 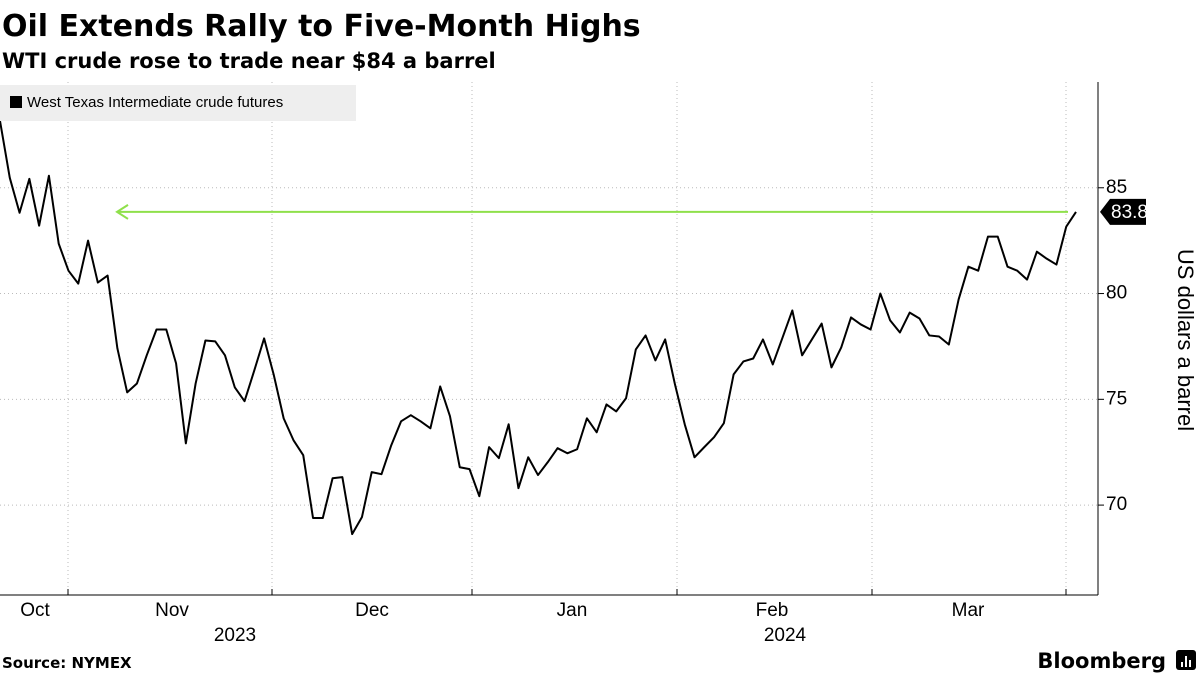 What do you see at coordinates (122, 212) in the screenshot?
I see `highlight-arrowhead` at bounding box center [122, 212].